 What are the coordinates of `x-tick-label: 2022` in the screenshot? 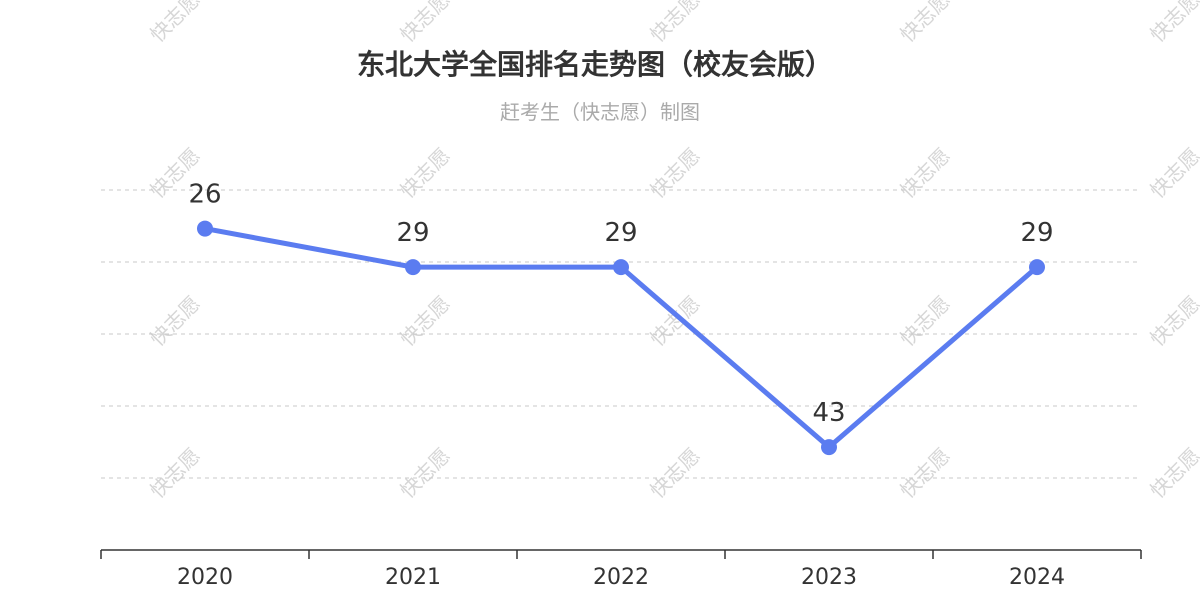 It's located at (621, 577).